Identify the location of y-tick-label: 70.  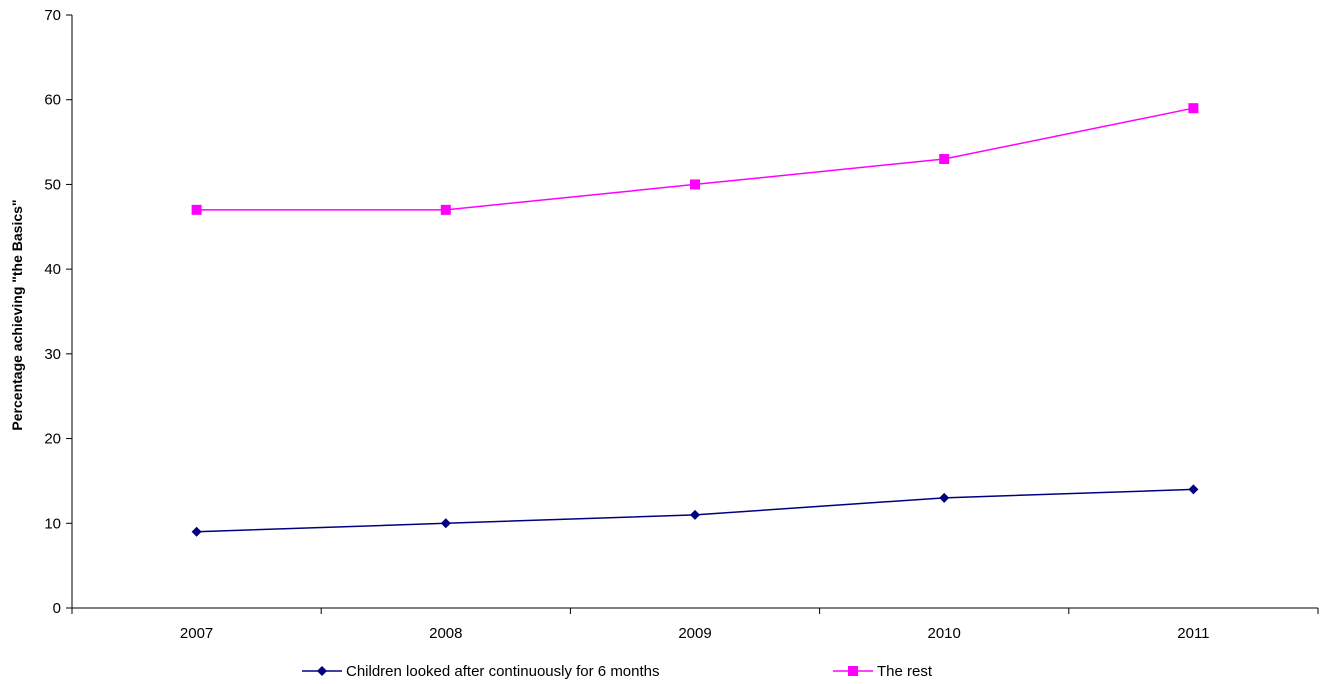
(52, 15).